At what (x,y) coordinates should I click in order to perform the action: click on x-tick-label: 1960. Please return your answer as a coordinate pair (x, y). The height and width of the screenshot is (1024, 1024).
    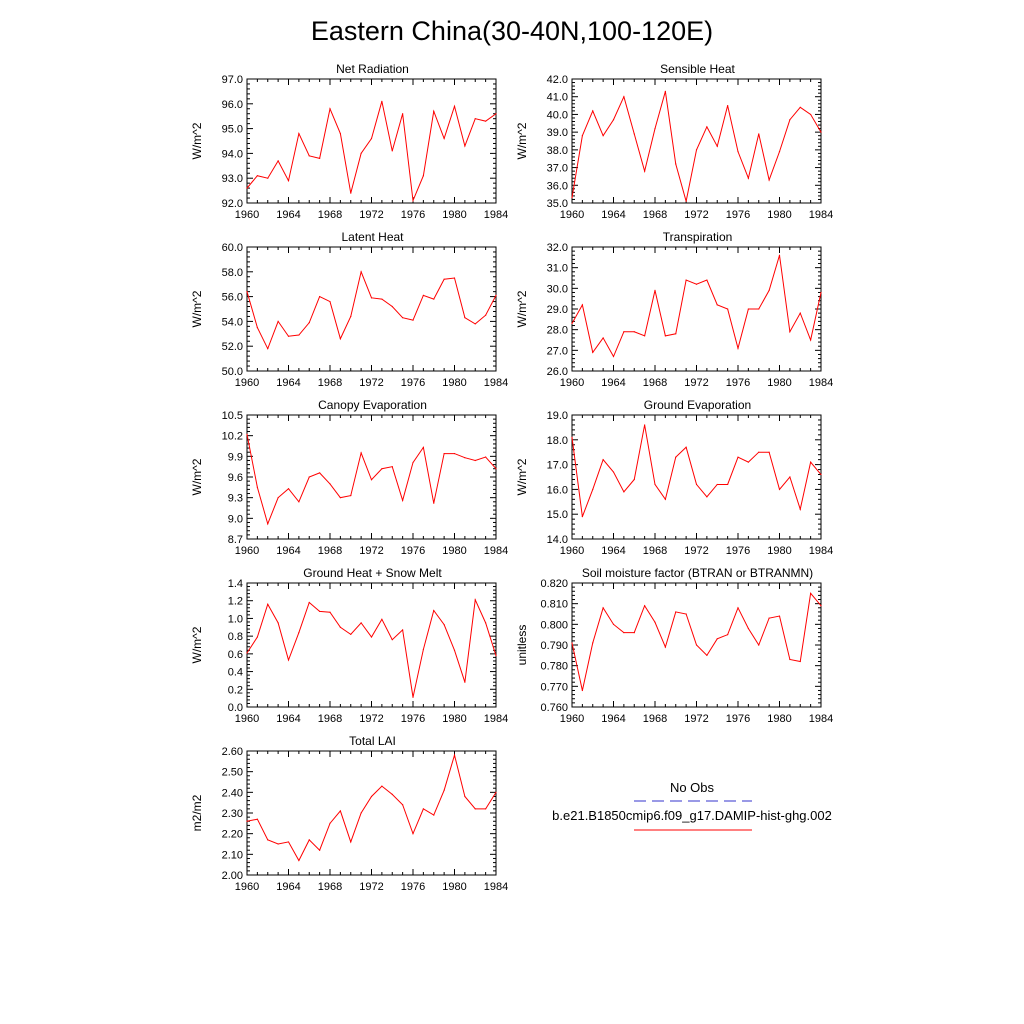
    Looking at the image, I should click on (247, 383).